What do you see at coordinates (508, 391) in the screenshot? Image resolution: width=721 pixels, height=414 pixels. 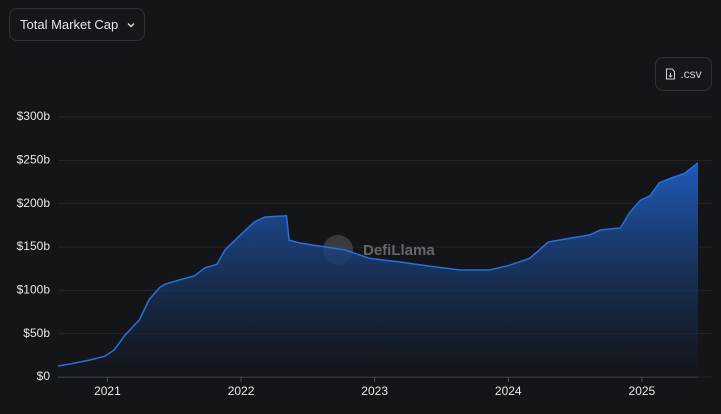 I see `x-tick-label: 2024` at bounding box center [508, 391].